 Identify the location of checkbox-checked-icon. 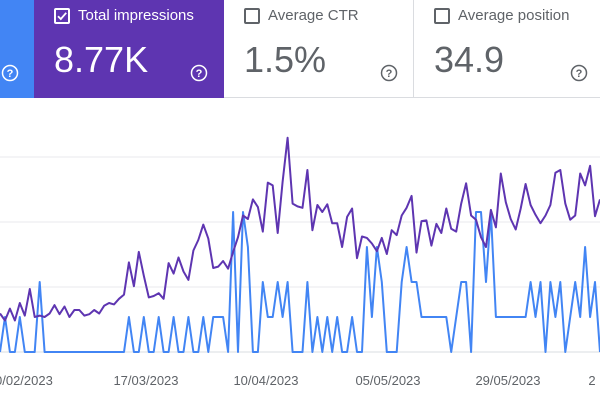
(62, 16).